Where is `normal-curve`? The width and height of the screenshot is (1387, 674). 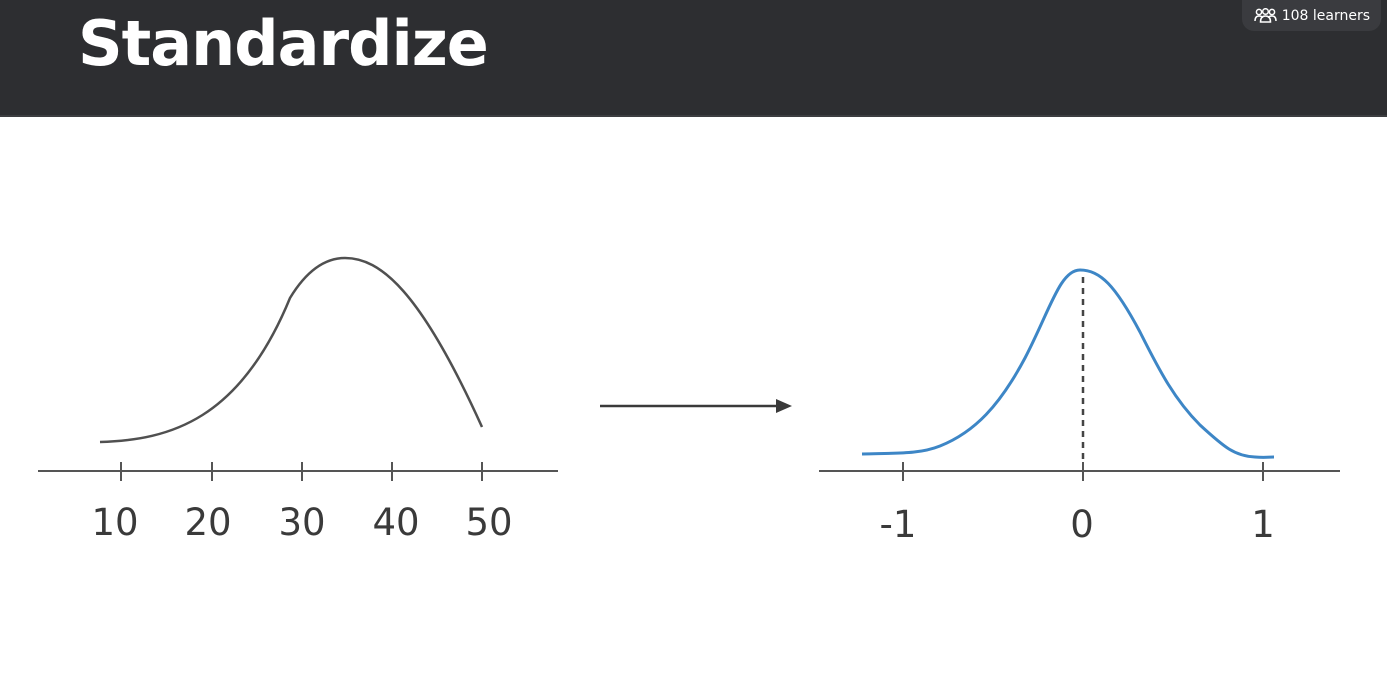
normal-curve is located at coordinates (1068, 363).